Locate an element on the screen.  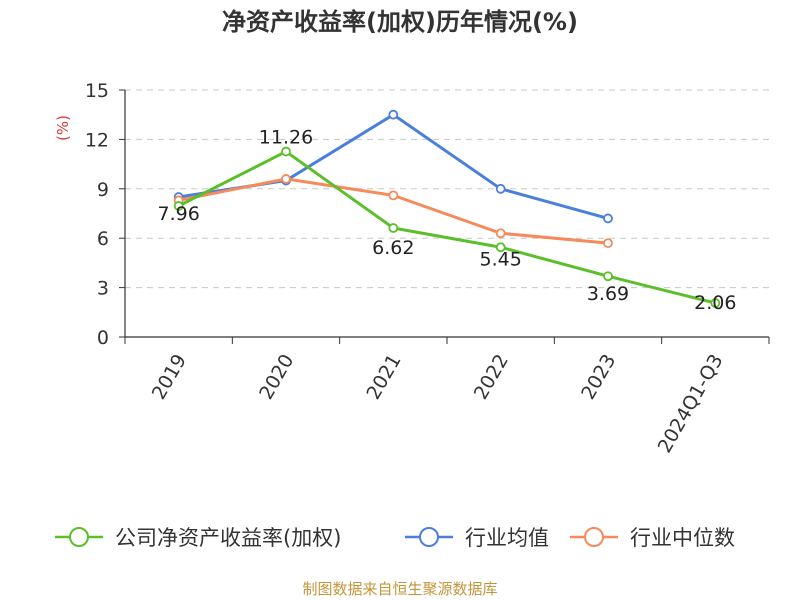
data-label: 7.96 is located at coordinates (179, 214).